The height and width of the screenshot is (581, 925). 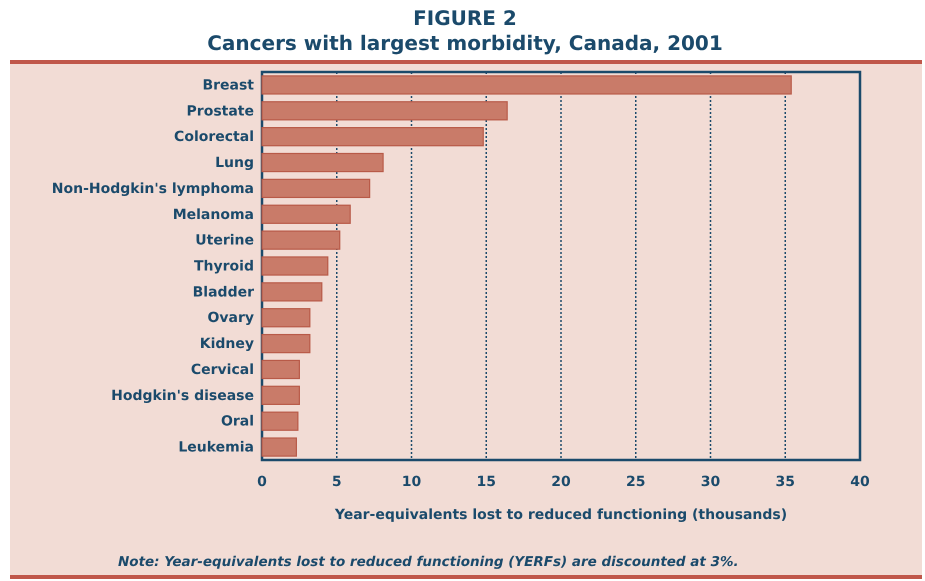 What do you see at coordinates (220, 111) in the screenshot?
I see `y-tick-label: Prostate` at bounding box center [220, 111].